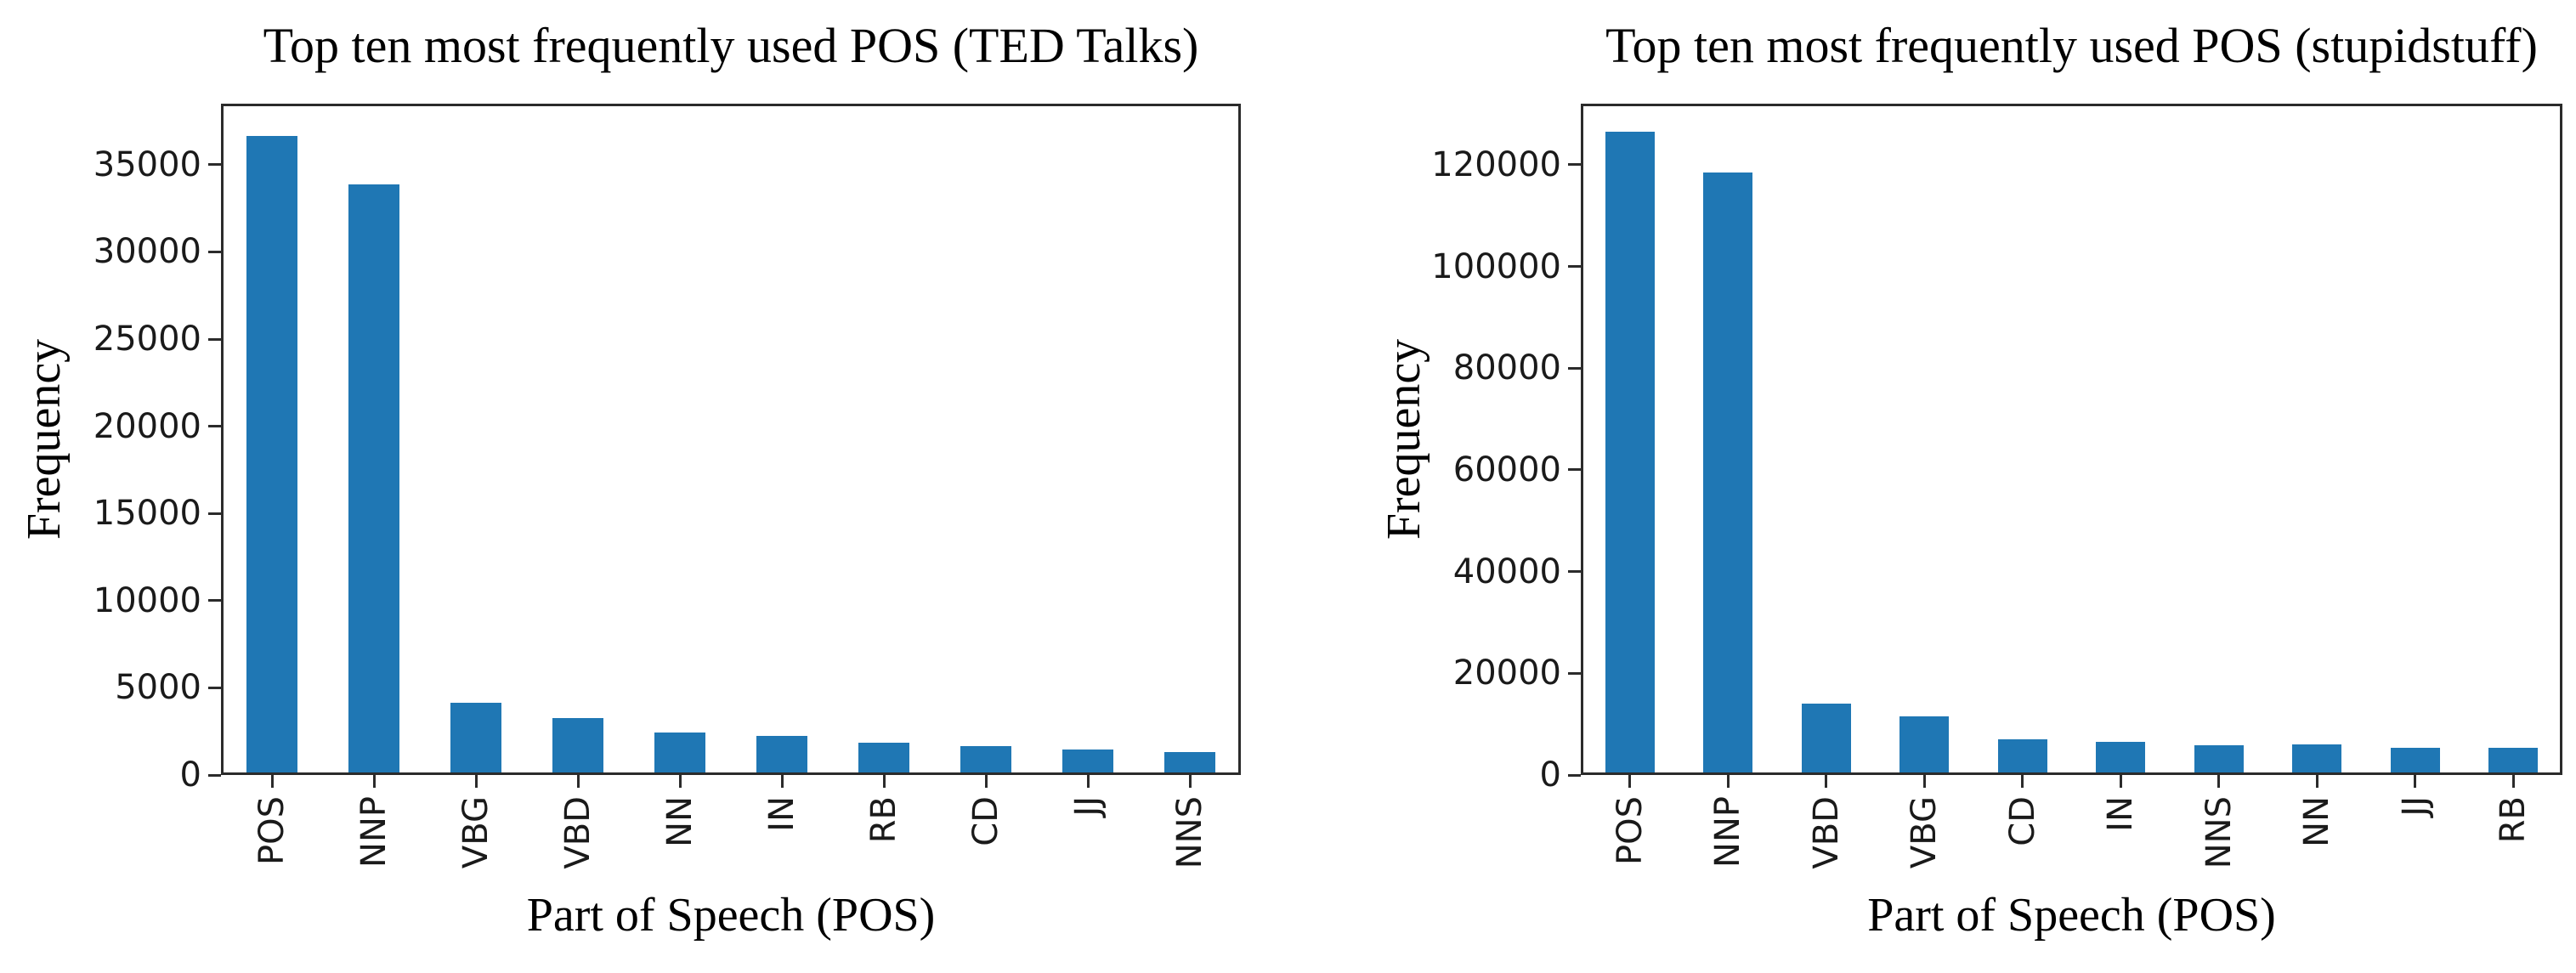 This screenshot has width=2576, height=973. I want to click on y-tick-label: 25000, so click(147, 339).